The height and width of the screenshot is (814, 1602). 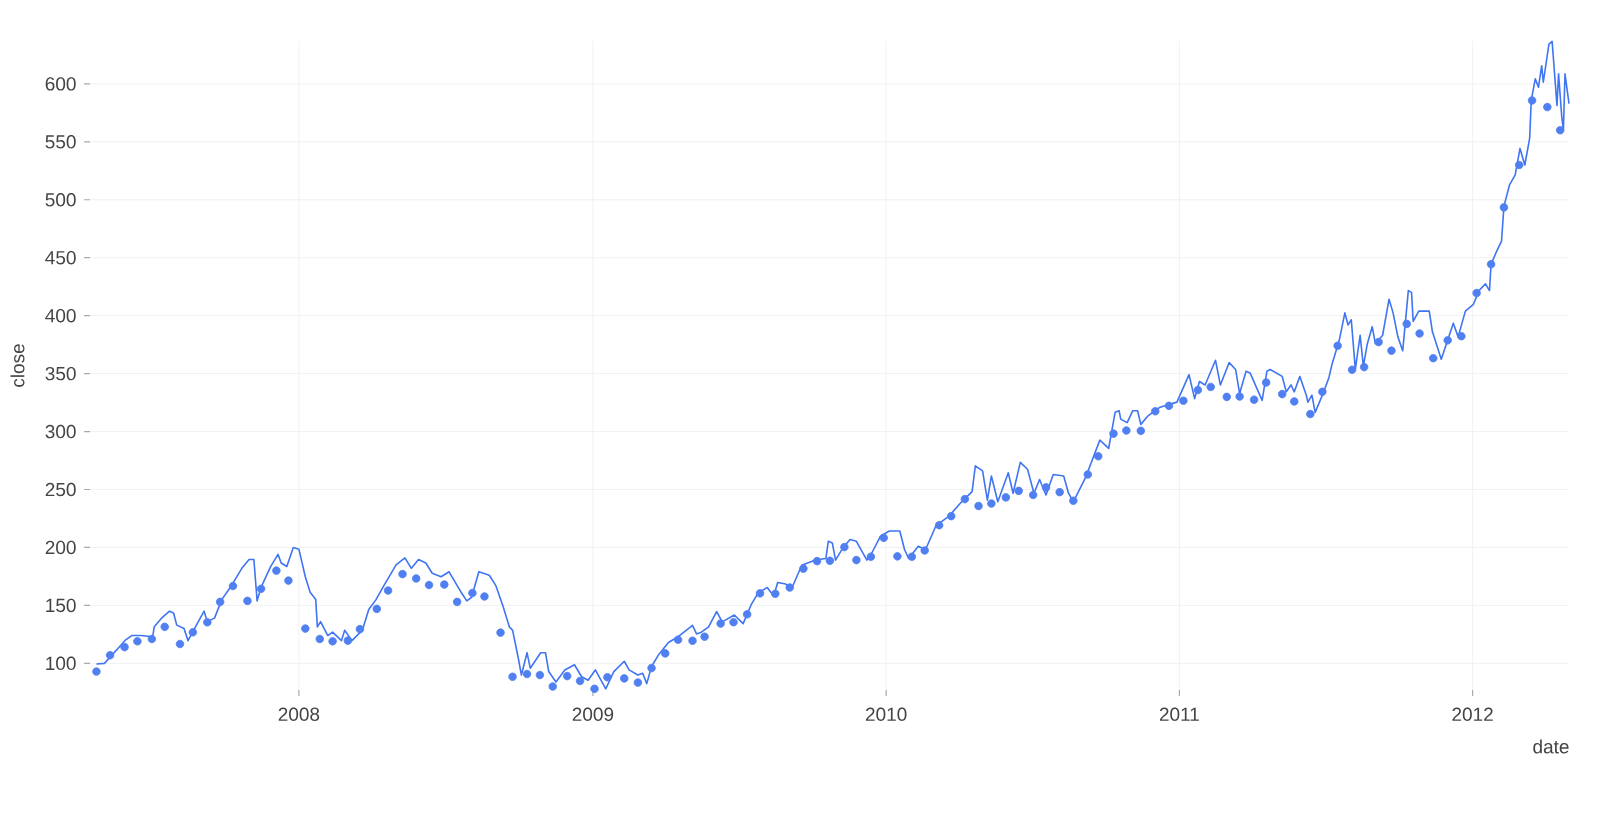 What do you see at coordinates (61, 605) in the screenshot?
I see `y-tick-label: 150` at bounding box center [61, 605].